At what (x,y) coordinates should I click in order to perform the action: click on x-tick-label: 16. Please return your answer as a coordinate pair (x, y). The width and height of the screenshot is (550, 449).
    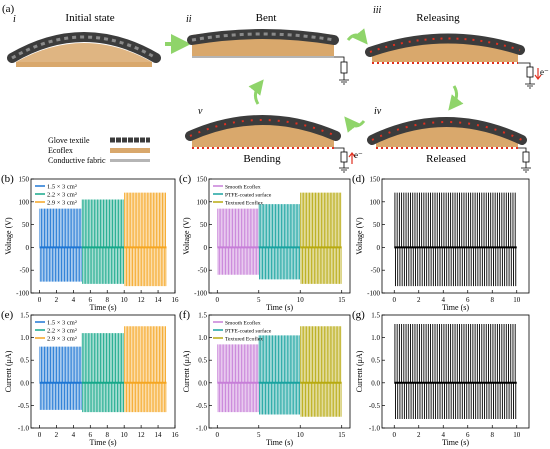
    Looking at the image, I should click on (176, 300).